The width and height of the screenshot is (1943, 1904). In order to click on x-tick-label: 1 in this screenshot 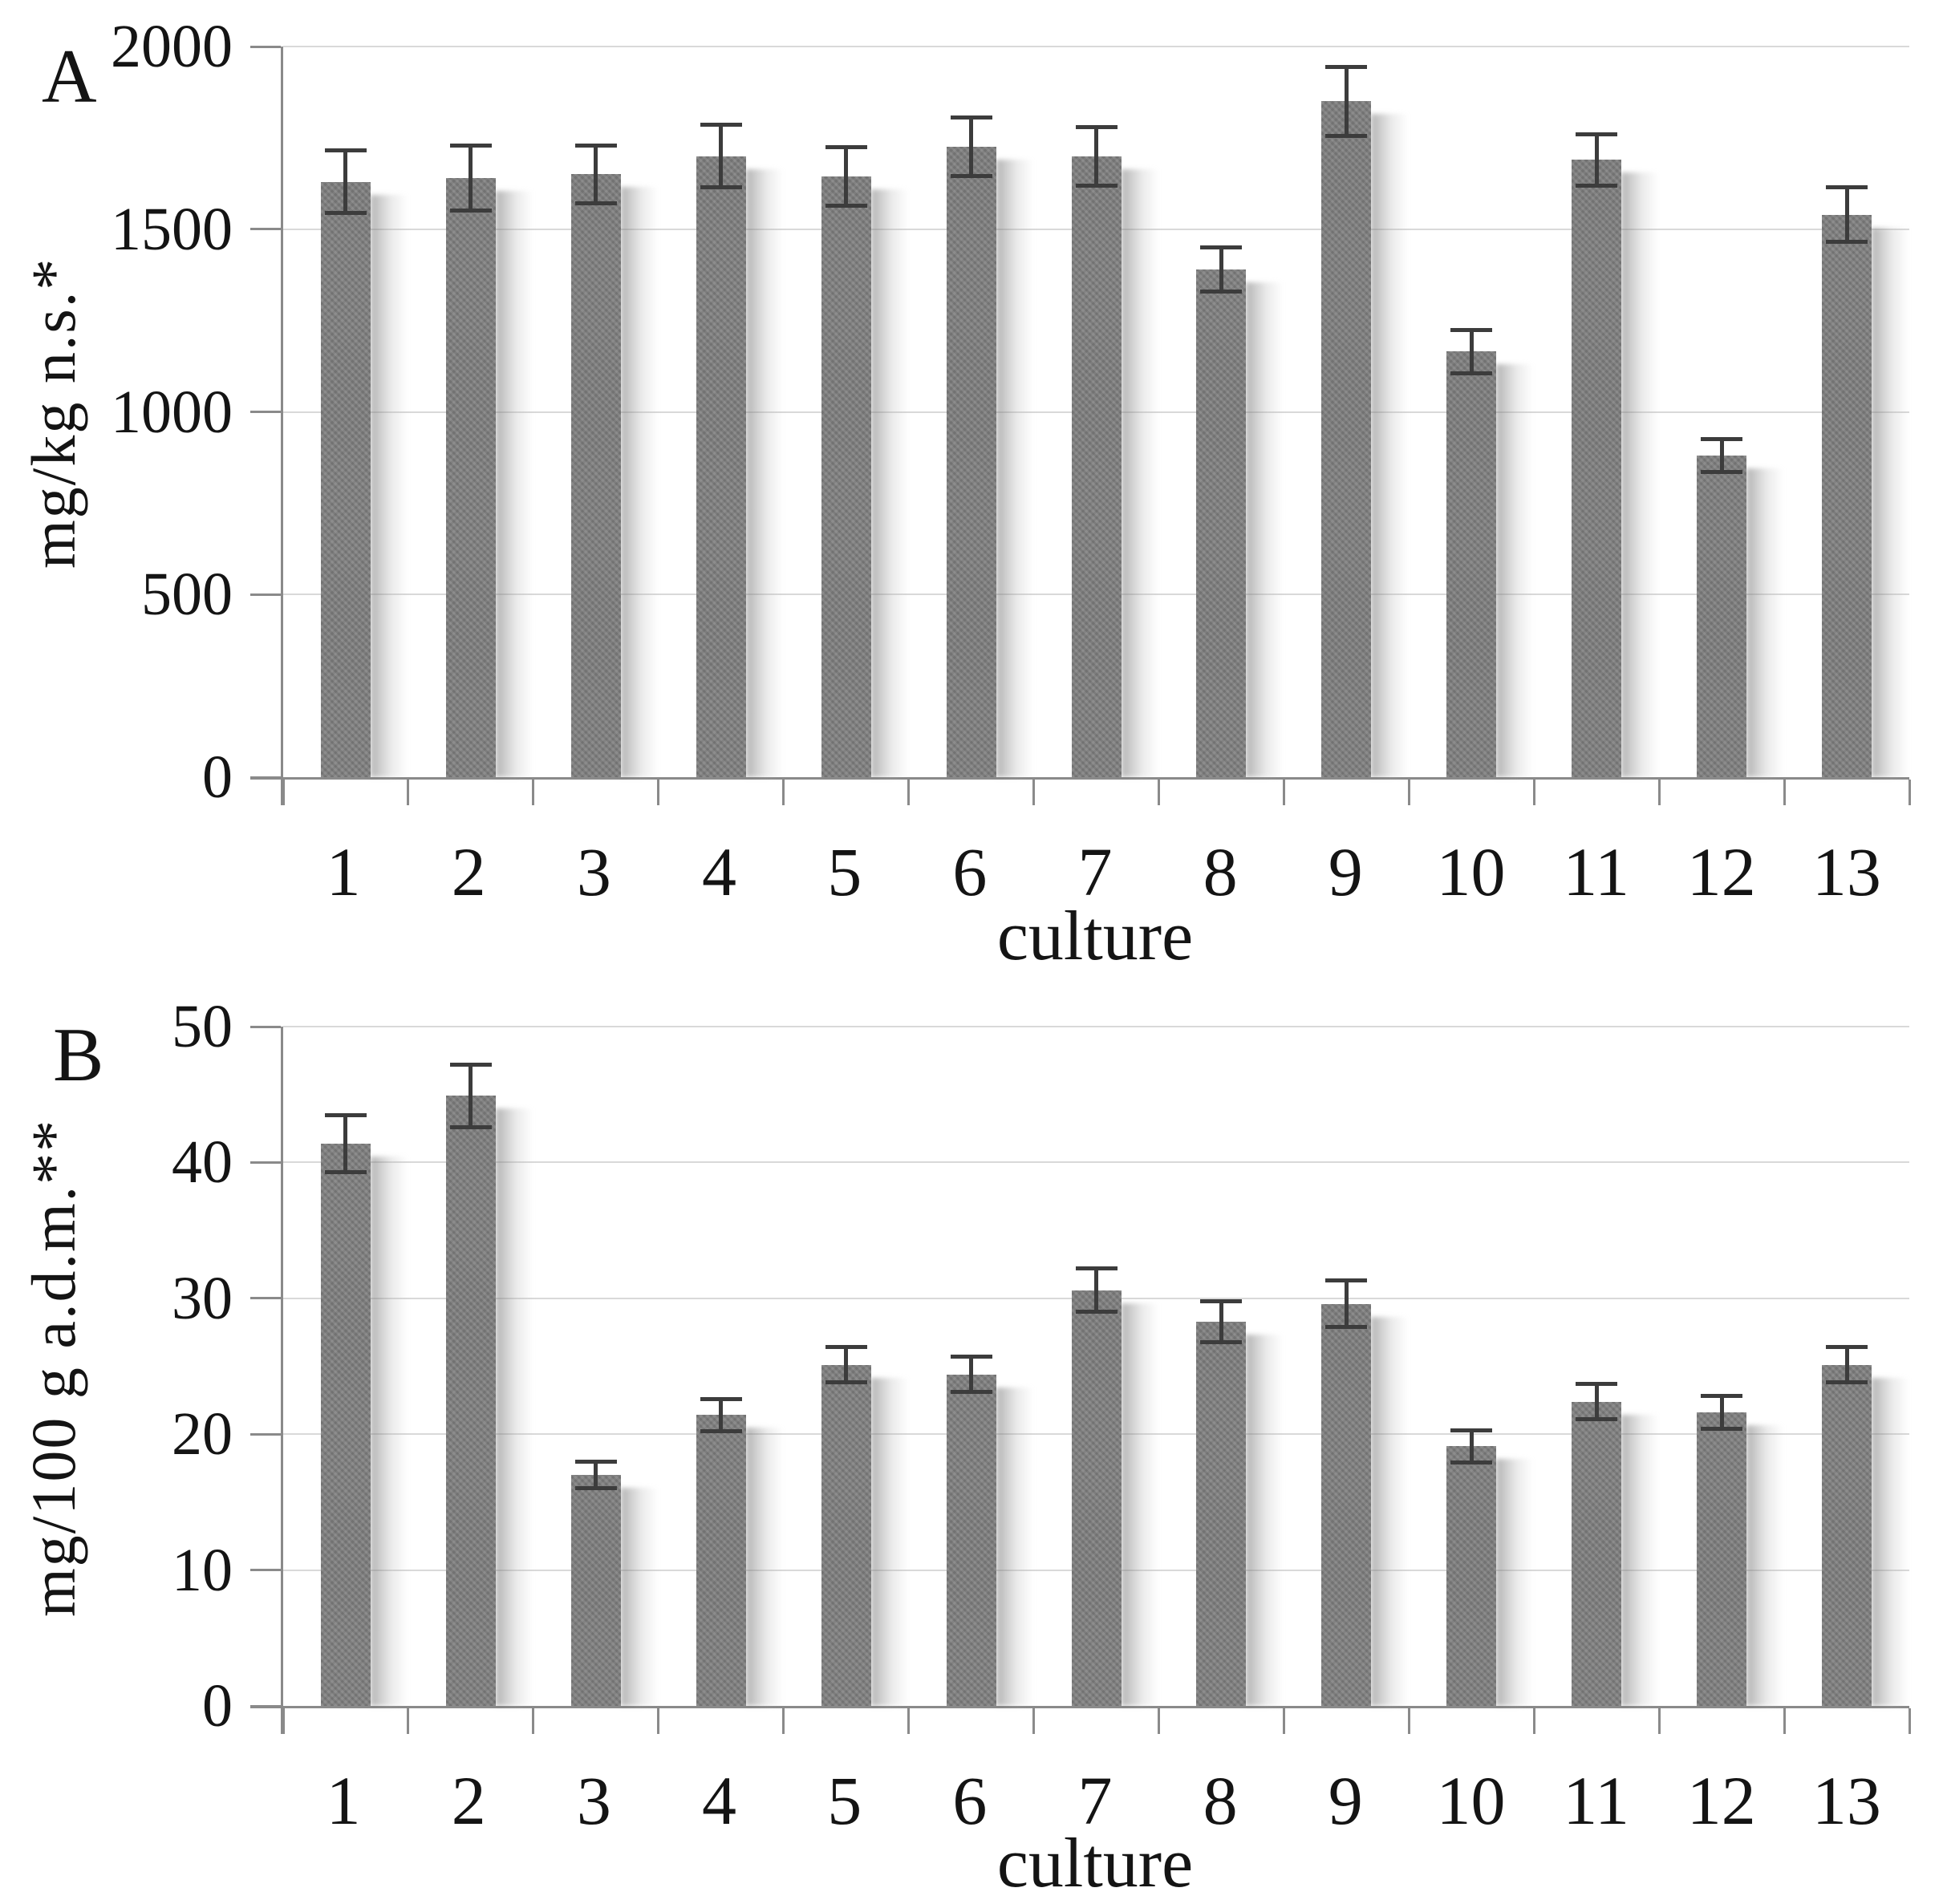, I will do `click(344, 872)`.